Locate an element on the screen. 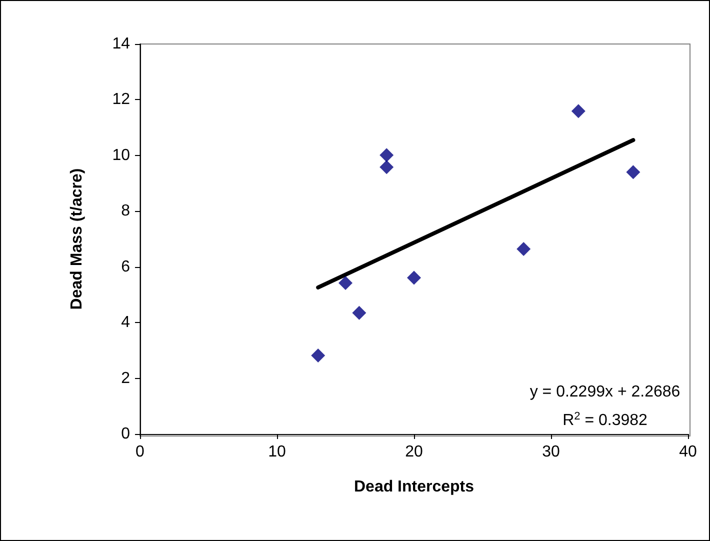 This screenshot has height=541, width=710. annotation: y = 0.2299x + 2.2686 is located at coordinates (605, 392).